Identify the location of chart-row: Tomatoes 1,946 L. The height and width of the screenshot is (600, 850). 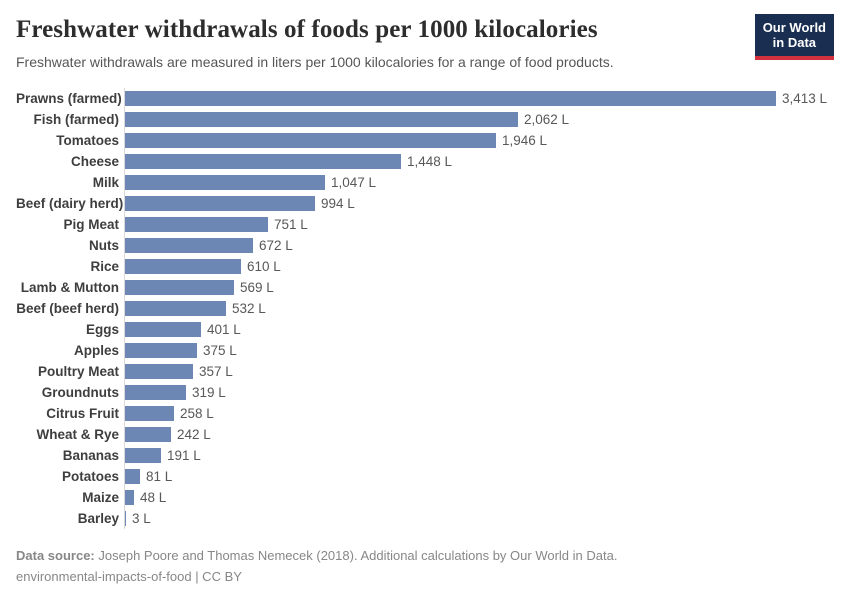
(425, 140).